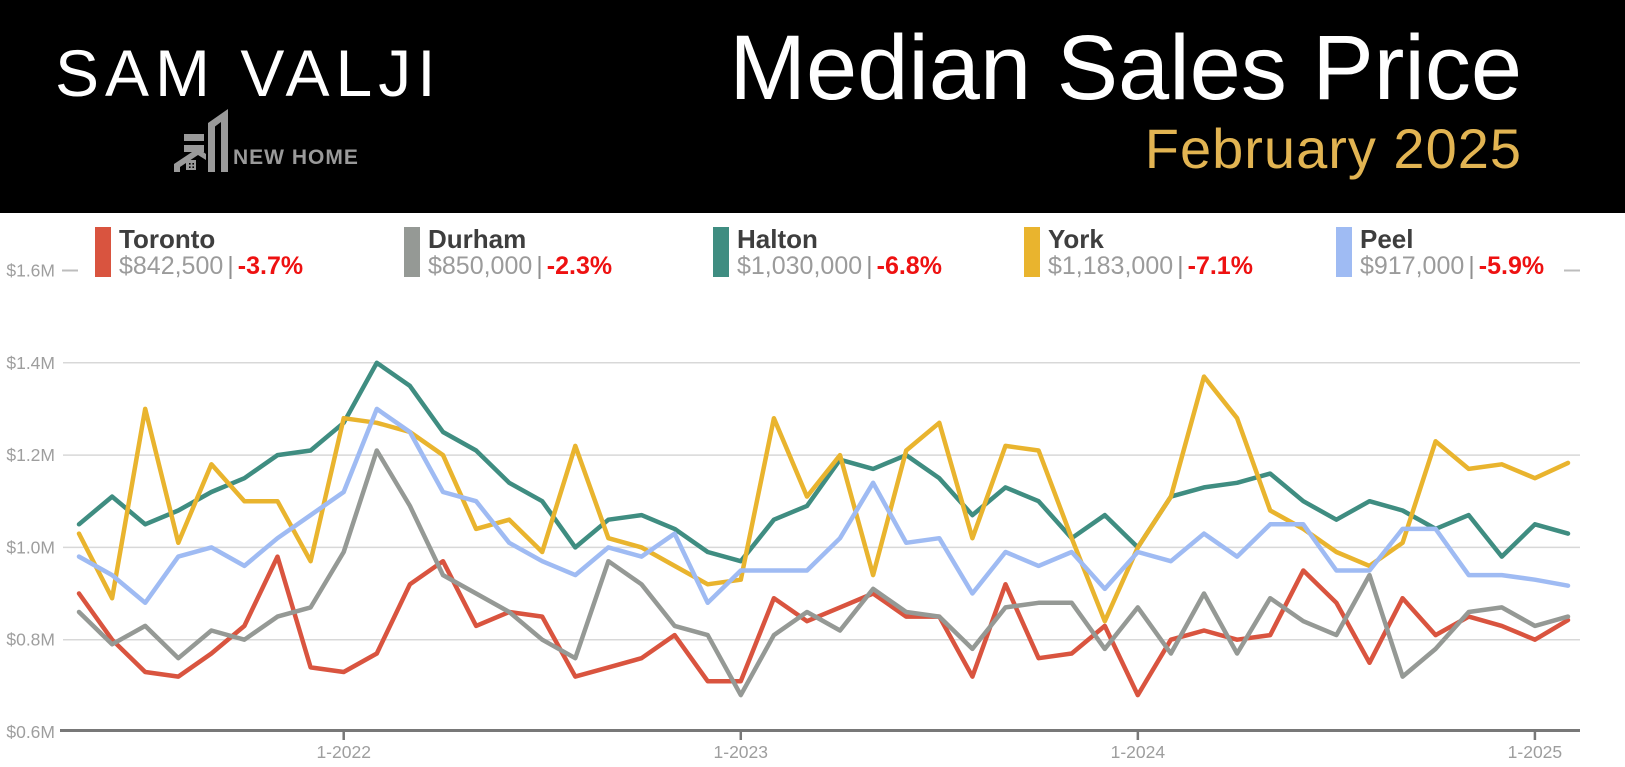 This screenshot has width=1625, height=767. I want to click on x-axis-label-1-2023: 1-2023, so click(741, 752).